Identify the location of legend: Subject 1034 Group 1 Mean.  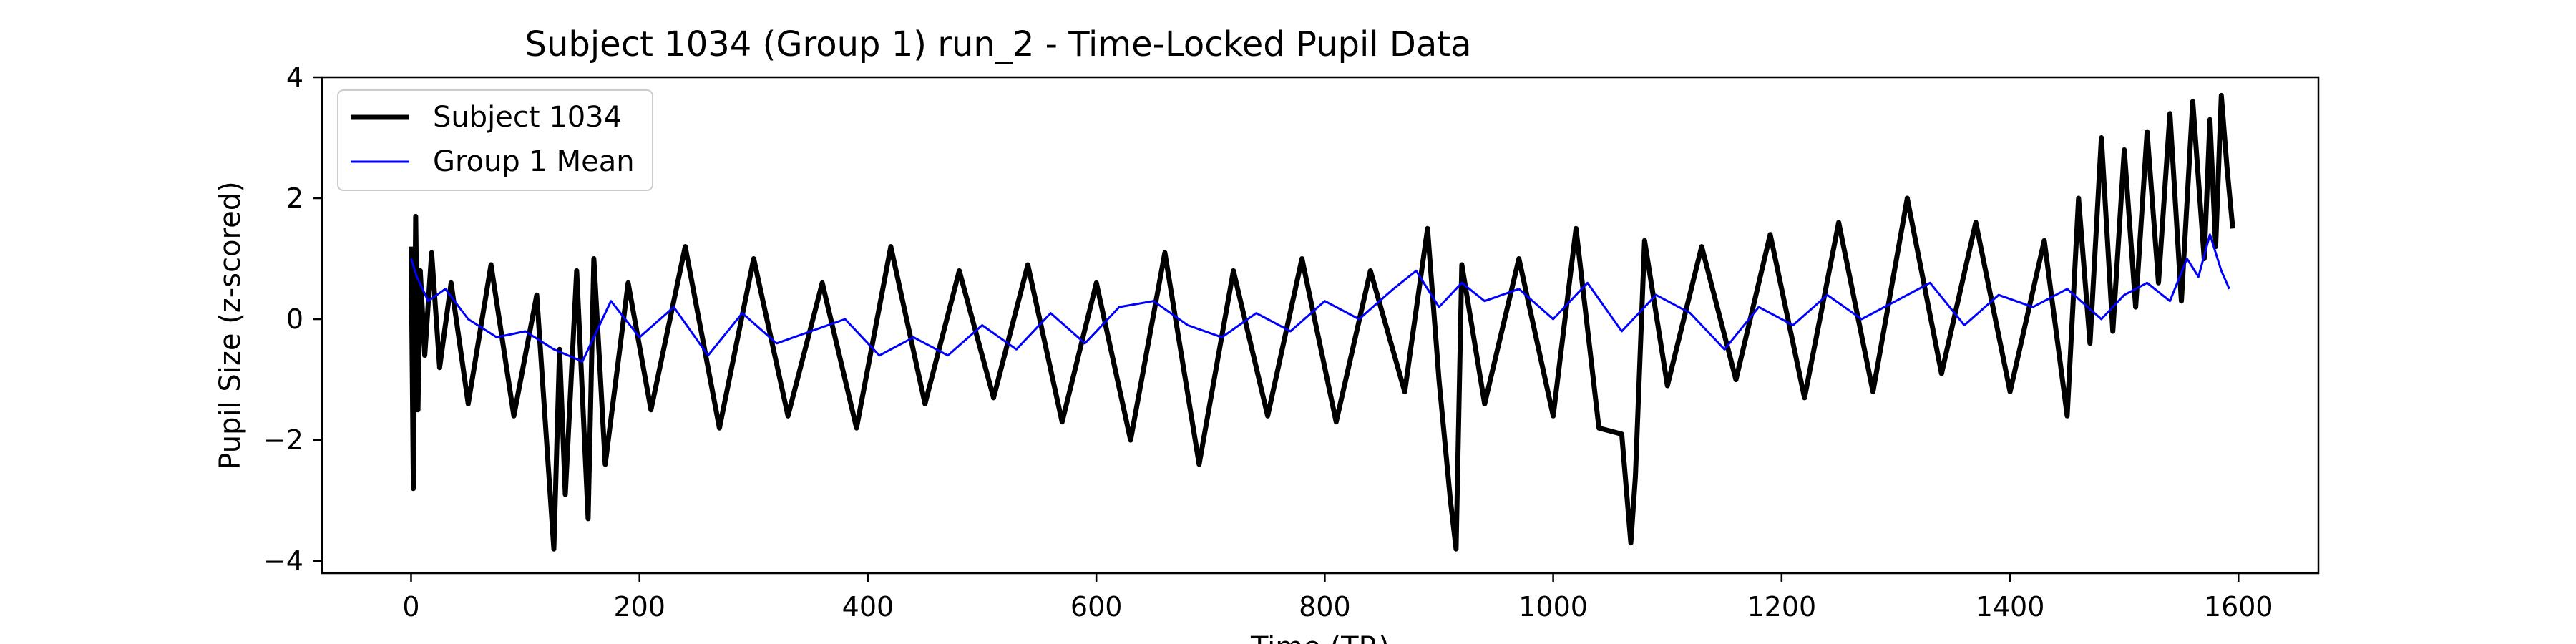
(495, 140).